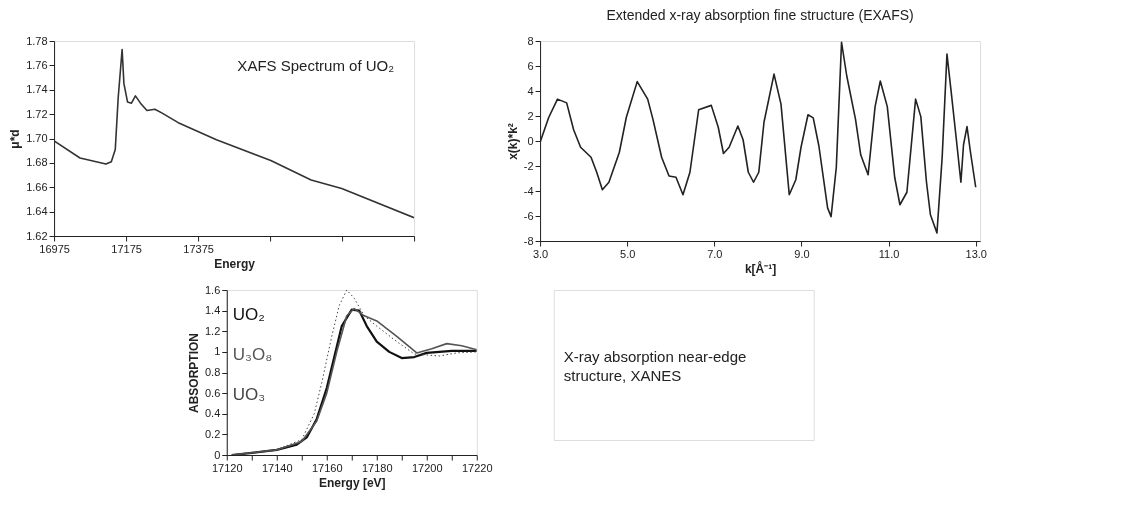 The image size is (1133, 532). I want to click on y-tick-label: 1.78, so click(37, 40).